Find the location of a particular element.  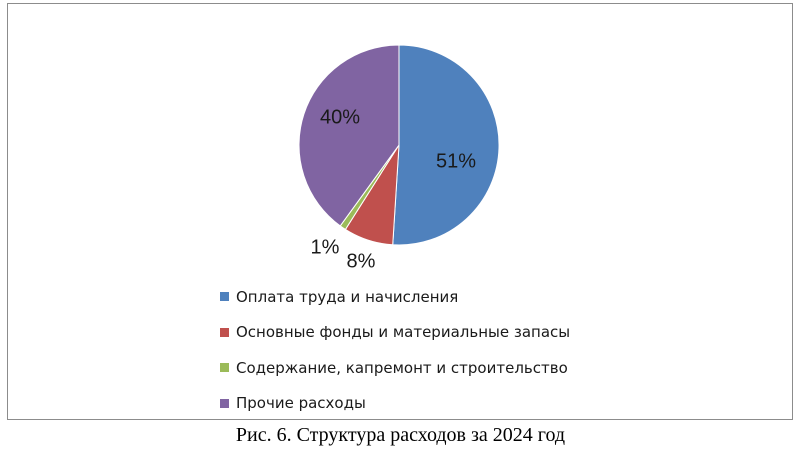

legend-item-salary: Оплата труда и начисления is located at coordinates (395, 296).